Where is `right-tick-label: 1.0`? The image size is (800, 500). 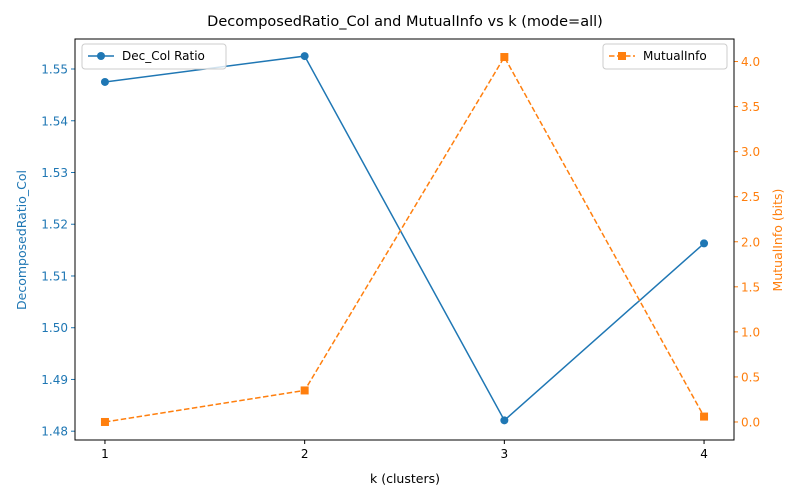 right-tick-label: 1.0 is located at coordinates (750, 332).